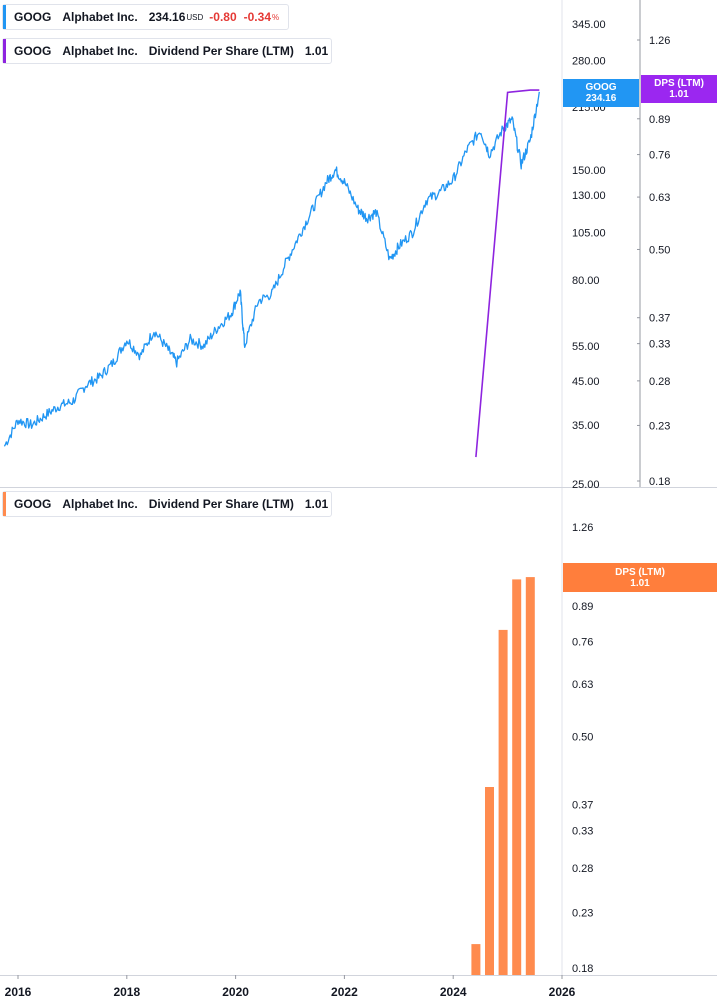 The height and width of the screenshot is (1005, 717). Describe the element at coordinates (586, 426) in the screenshot. I see `price-axis-tick-label: 35.00` at that location.